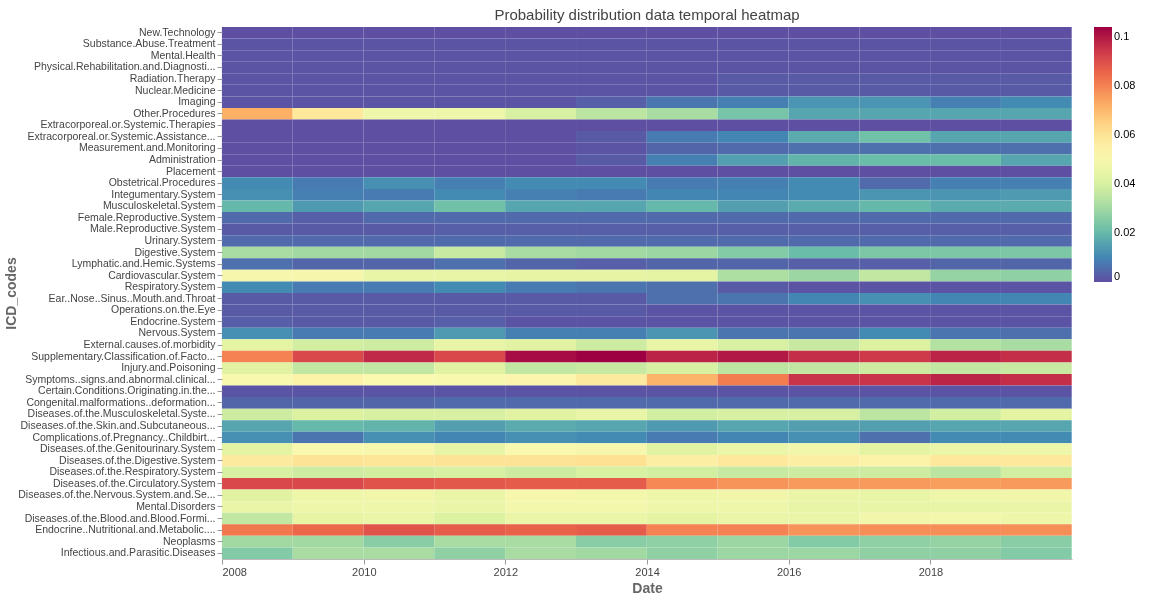 This screenshot has width=1161, height=616. What do you see at coordinates (162, 274) in the screenshot?
I see `y-tick-label: Cardiovascular.System` at bounding box center [162, 274].